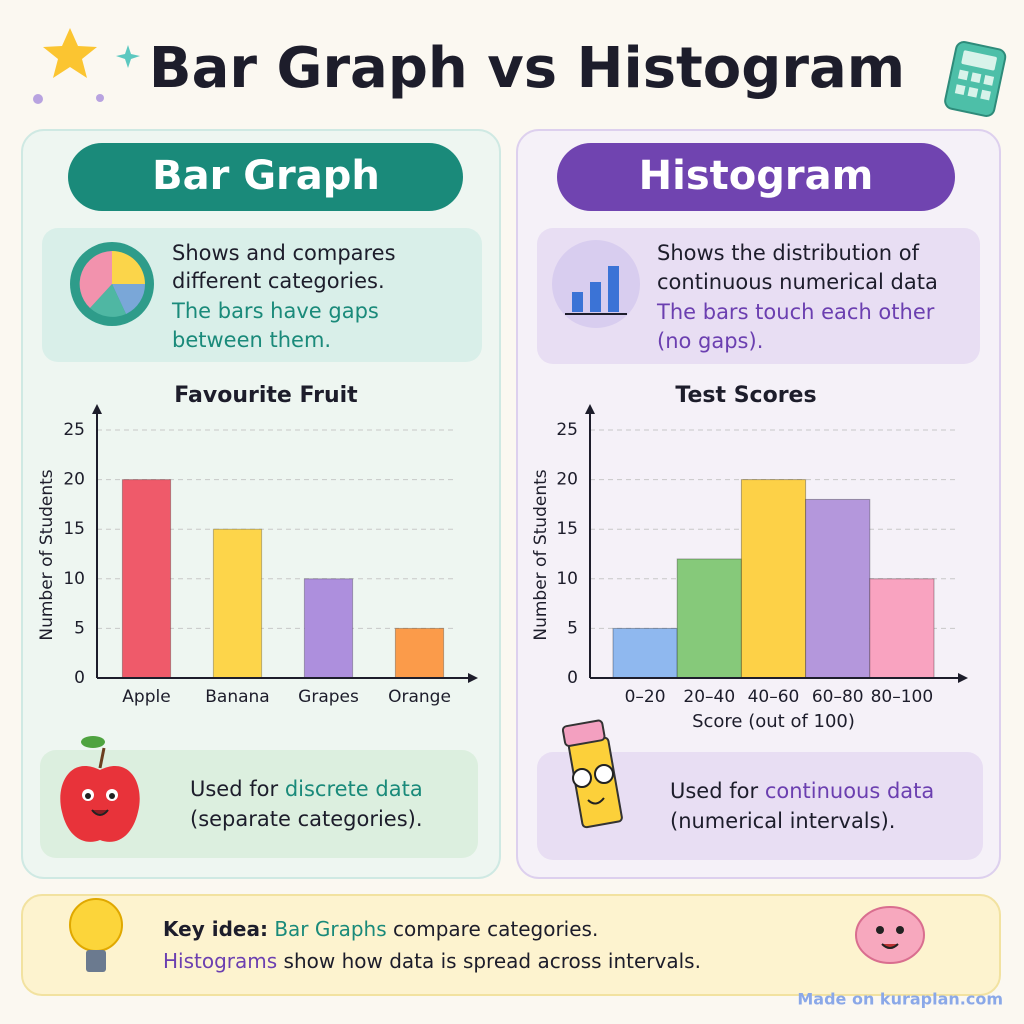 The image size is (1024, 1024). Describe the element at coordinates (849, 791) in the screenshot. I see `usage-term: continuous data` at that location.